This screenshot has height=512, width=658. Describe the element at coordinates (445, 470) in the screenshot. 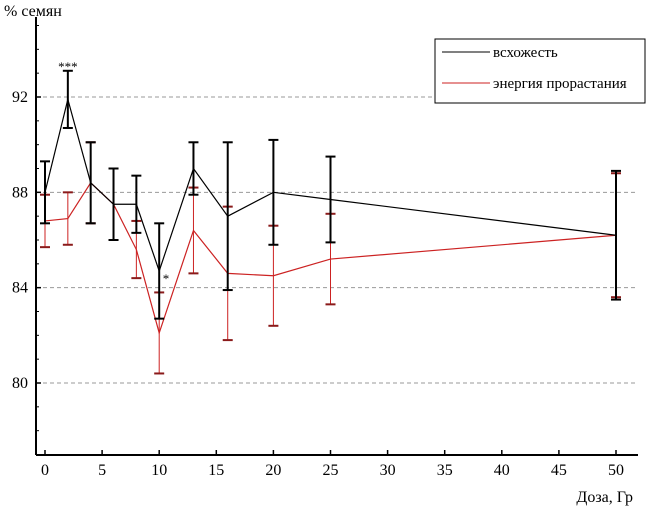

I see `x-tick-label: 35` at that location.